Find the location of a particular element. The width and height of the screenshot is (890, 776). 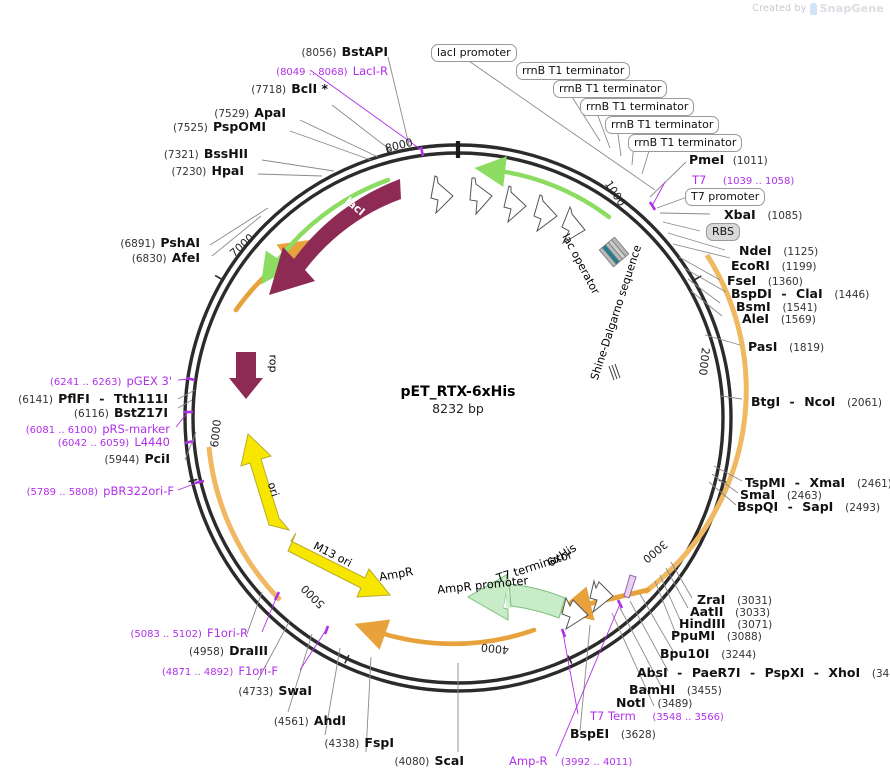

site-afei: (6830) AfeI is located at coordinates (165, 257).